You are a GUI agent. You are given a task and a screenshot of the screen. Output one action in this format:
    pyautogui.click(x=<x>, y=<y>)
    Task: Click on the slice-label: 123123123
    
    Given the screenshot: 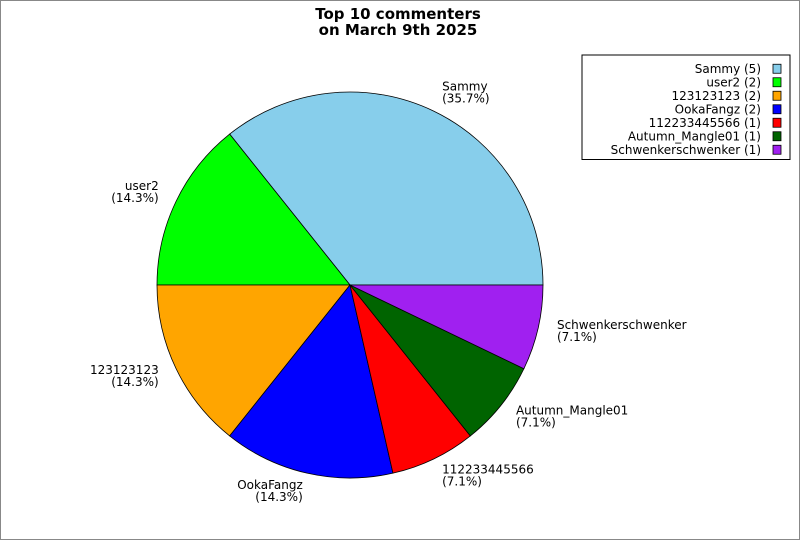 What is the action you would take?
    pyautogui.click(x=124, y=370)
    